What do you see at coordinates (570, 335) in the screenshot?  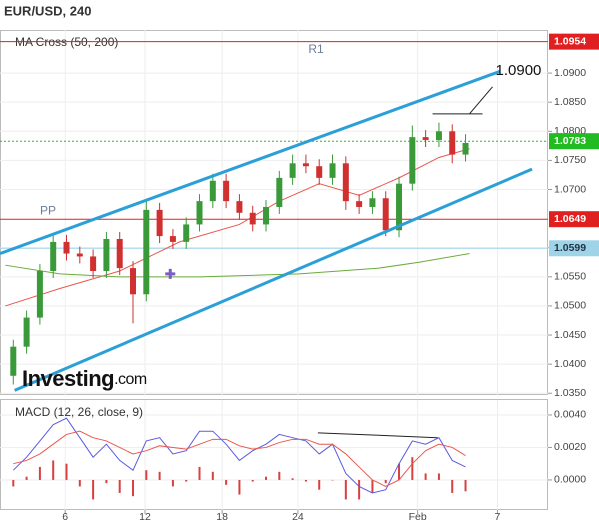 I see `y-tick-label: 1.0450` at bounding box center [570, 335].